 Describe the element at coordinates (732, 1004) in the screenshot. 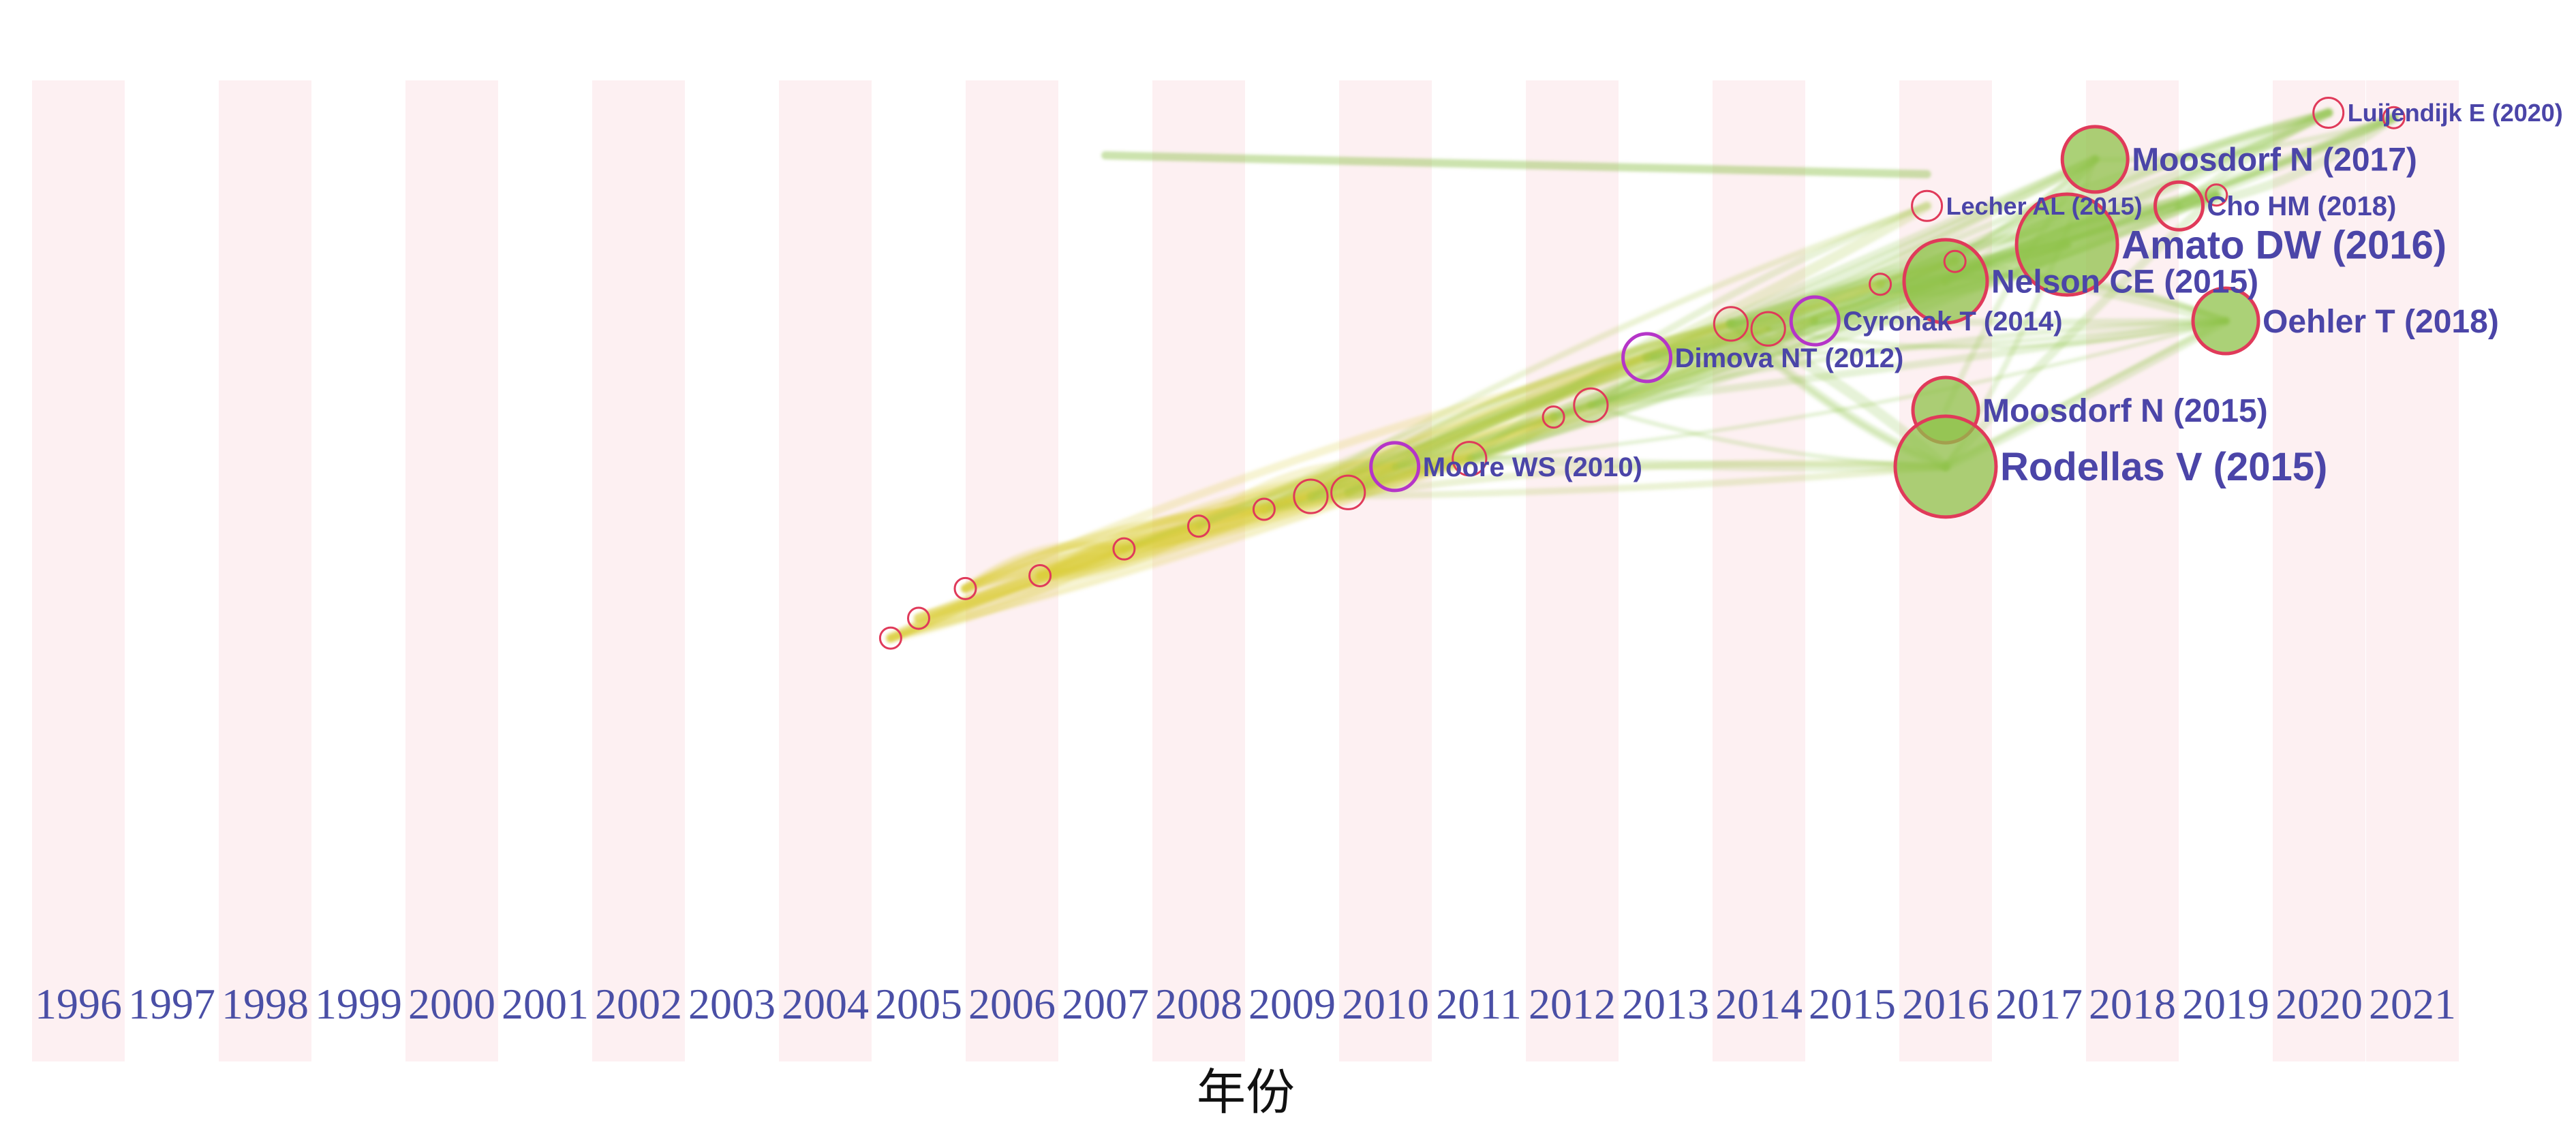

I see `x-tick-2003: 2003` at that location.